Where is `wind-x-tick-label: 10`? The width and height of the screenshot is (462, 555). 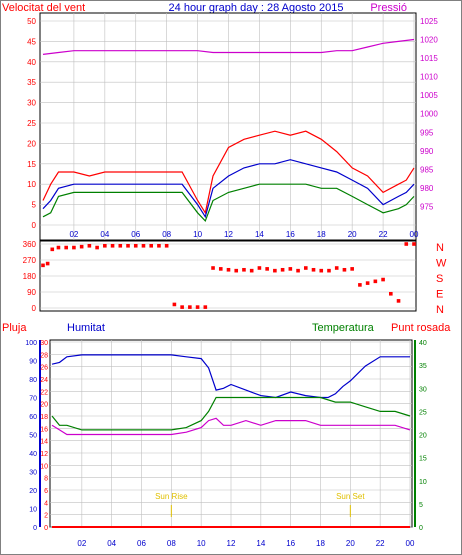 wind-x-tick-label: 10 is located at coordinates (197, 234).